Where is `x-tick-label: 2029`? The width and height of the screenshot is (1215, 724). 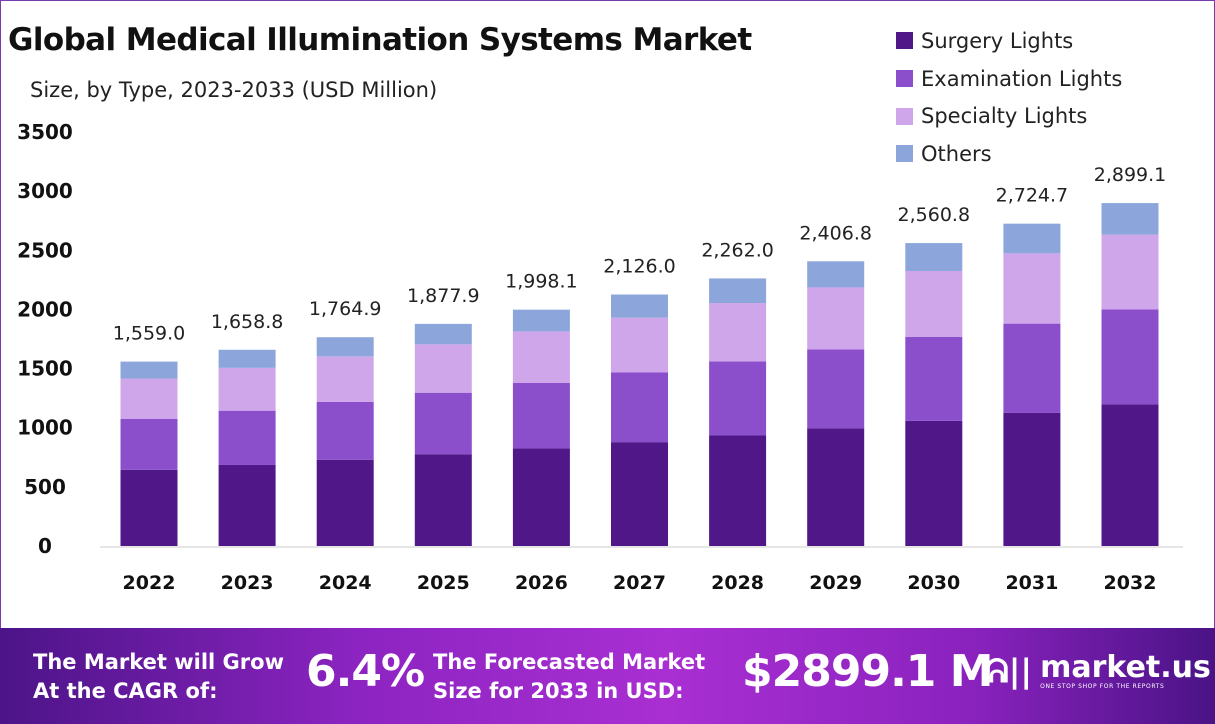 x-tick-label: 2029 is located at coordinates (835, 583).